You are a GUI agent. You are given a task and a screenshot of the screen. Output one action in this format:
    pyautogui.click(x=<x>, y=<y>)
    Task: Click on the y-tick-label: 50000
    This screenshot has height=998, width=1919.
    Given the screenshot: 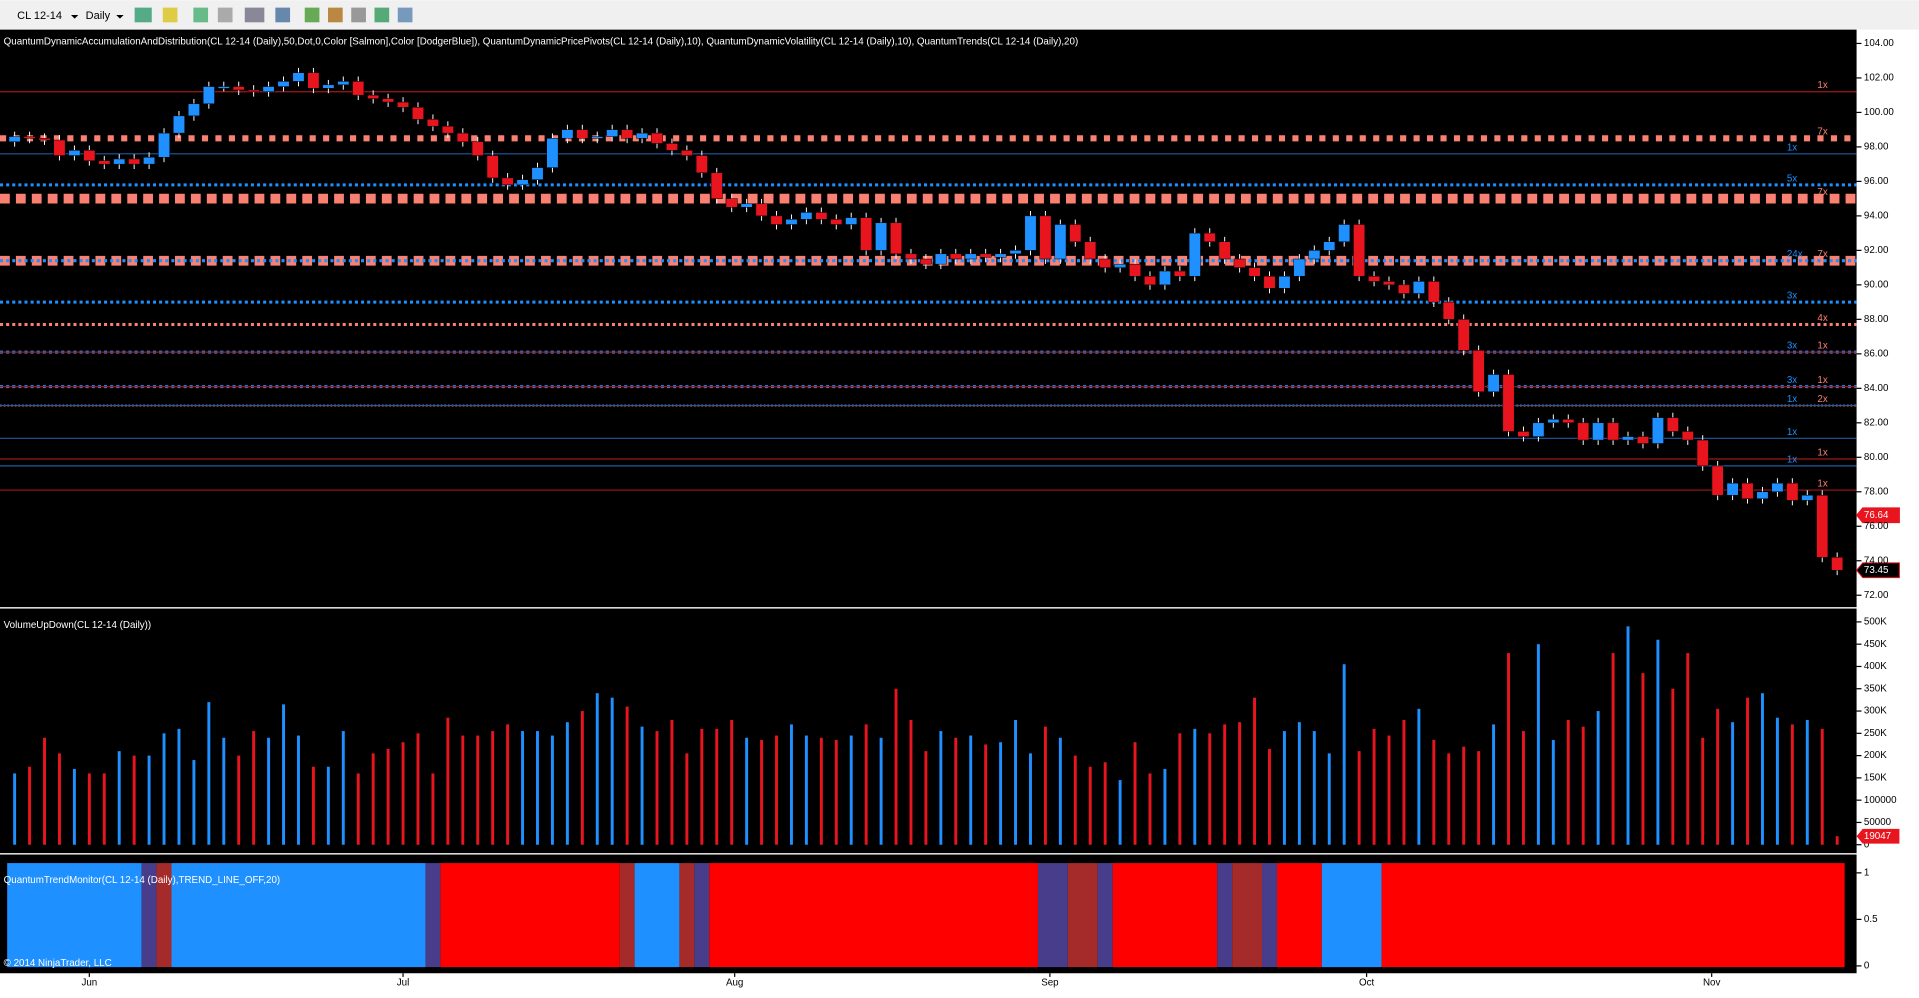 What is the action you would take?
    pyautogui.click(x=1878, y=822)
    